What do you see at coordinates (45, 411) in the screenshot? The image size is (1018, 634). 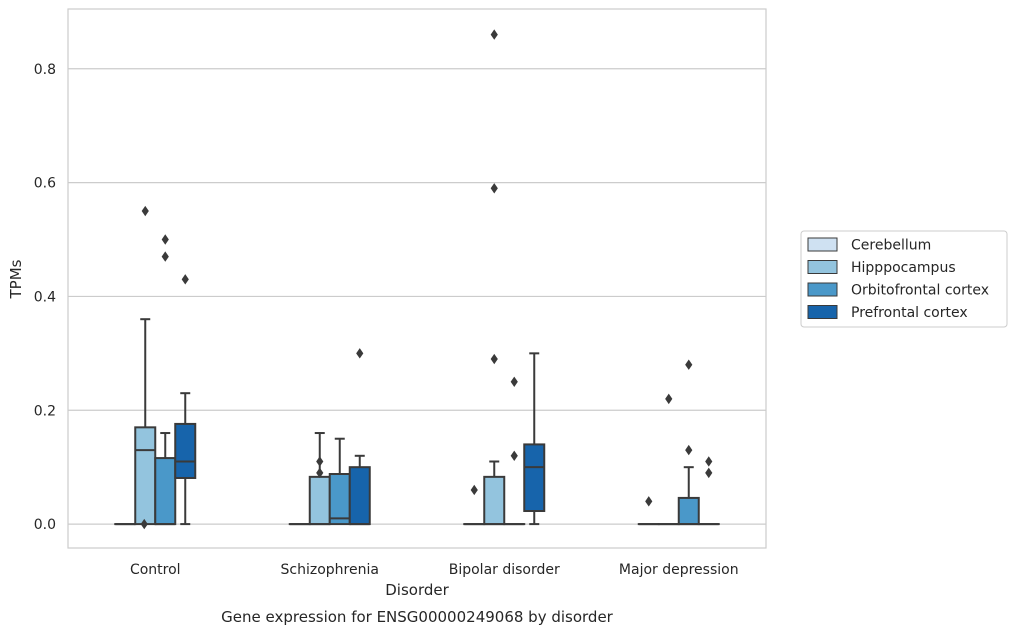 I see `y-tick-label: 0.2` at bounding box center [45, 411].